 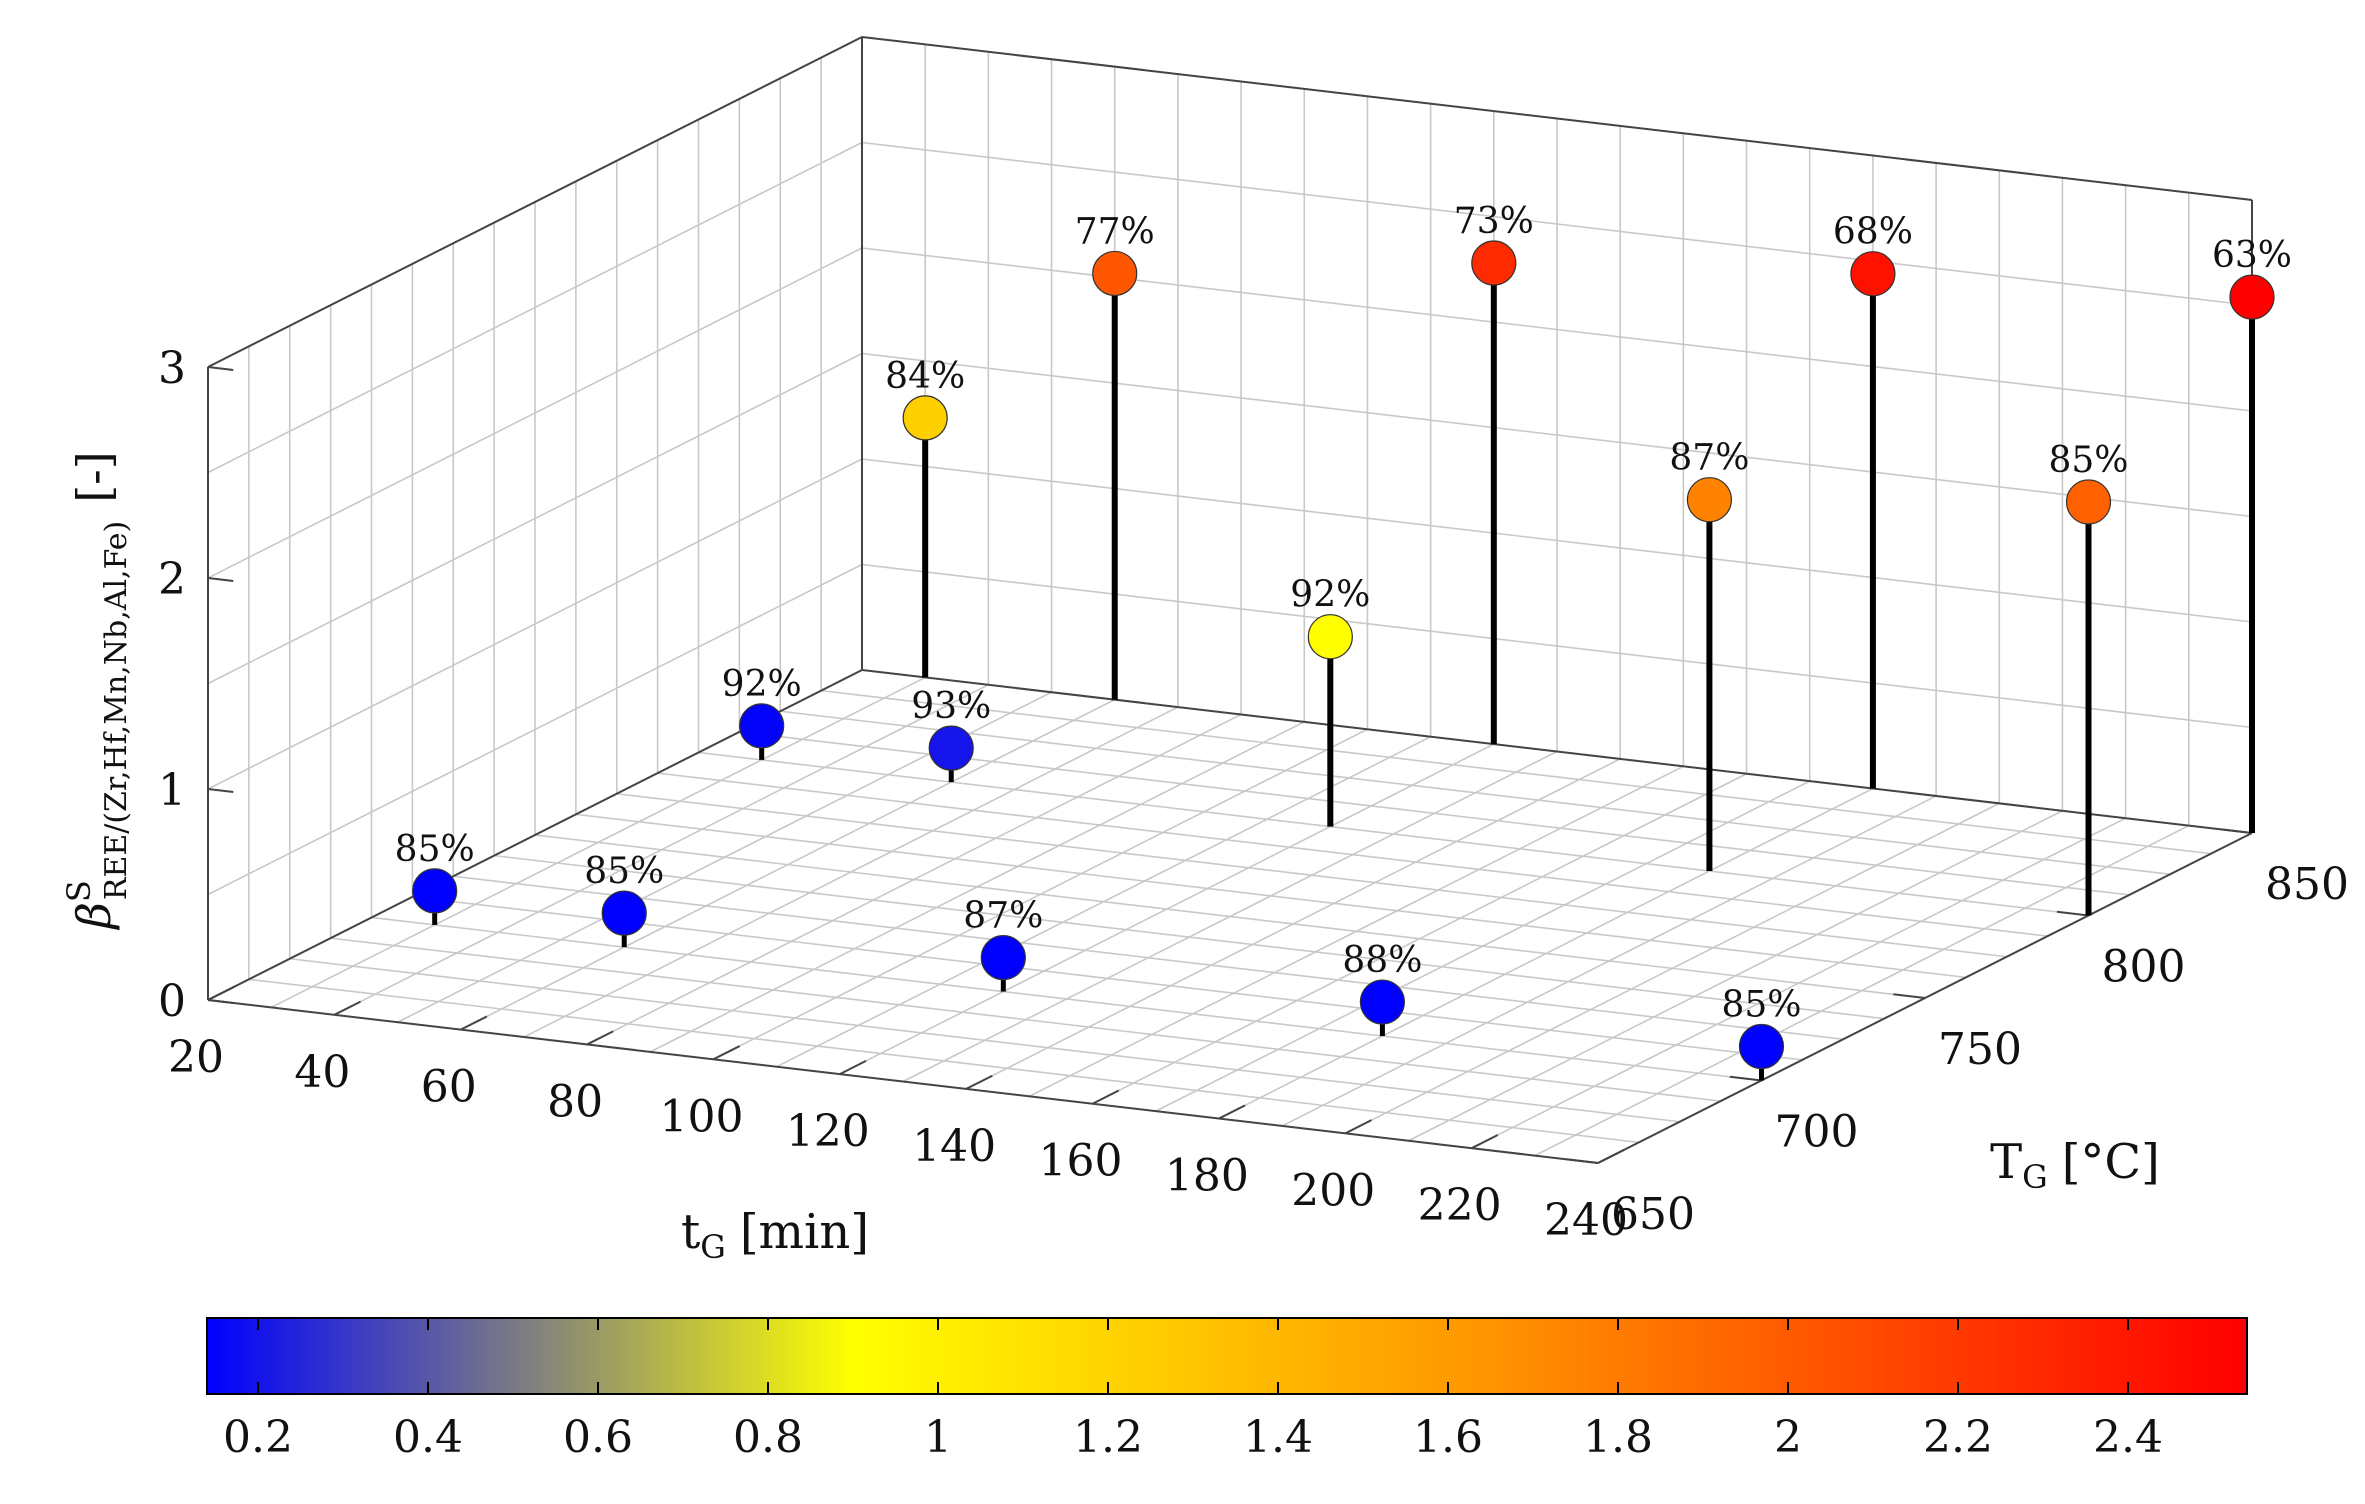 I want to click on point-label: 63%, so click(x=2252, y=255).